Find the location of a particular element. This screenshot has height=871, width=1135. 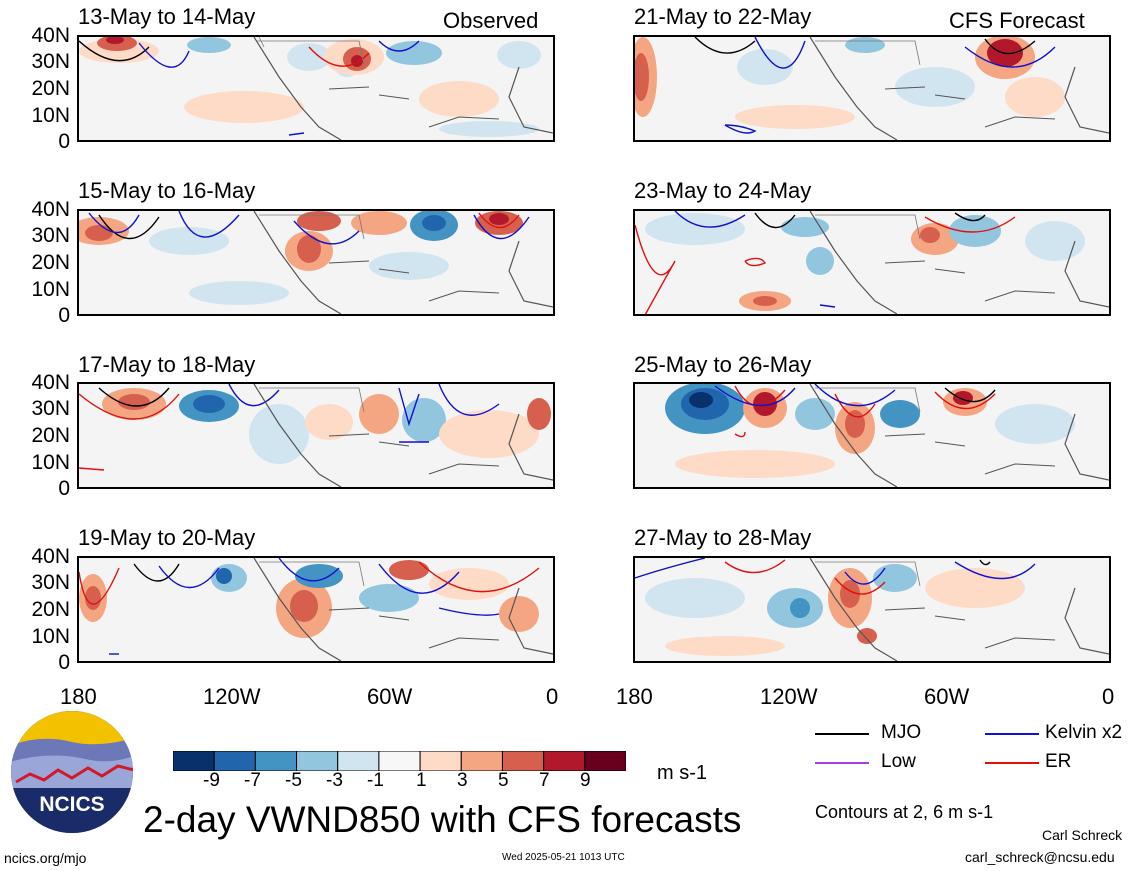

panel-title-fc-2: 23-May to 24-May is located at coordinates (723, 190).